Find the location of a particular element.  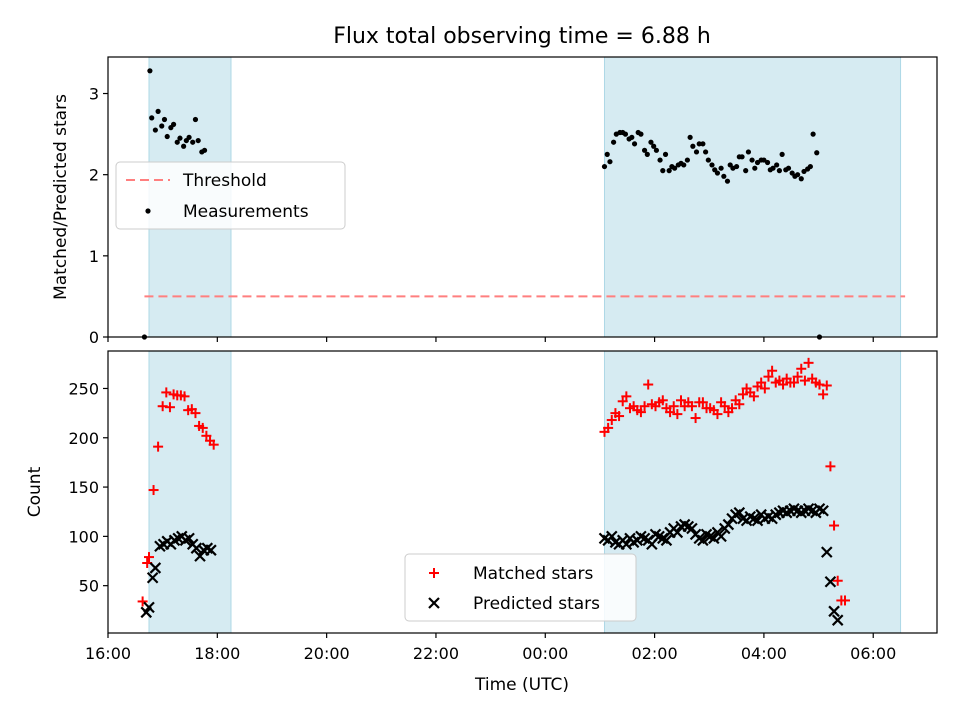

top-y-axis-label: Matched/Predicted stars is located at coordinates (61, 197).